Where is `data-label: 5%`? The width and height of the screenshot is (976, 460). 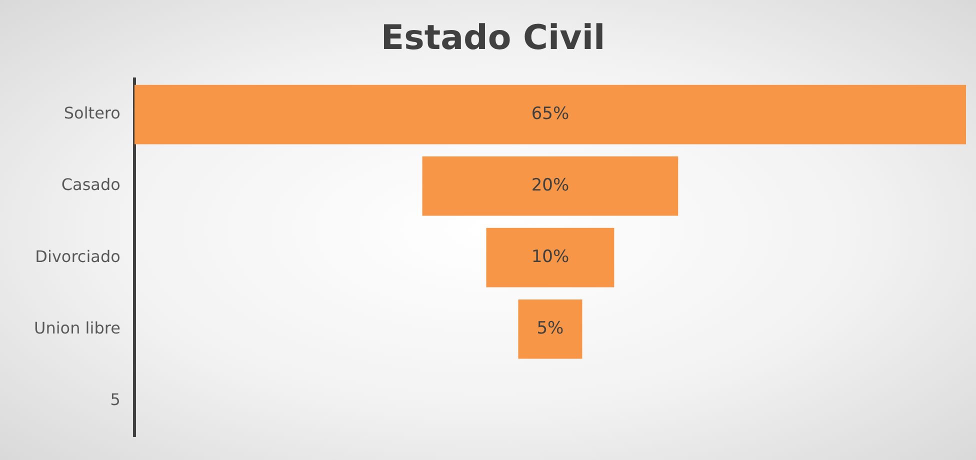 data-label: 5% is located at coordinates (550, 328).